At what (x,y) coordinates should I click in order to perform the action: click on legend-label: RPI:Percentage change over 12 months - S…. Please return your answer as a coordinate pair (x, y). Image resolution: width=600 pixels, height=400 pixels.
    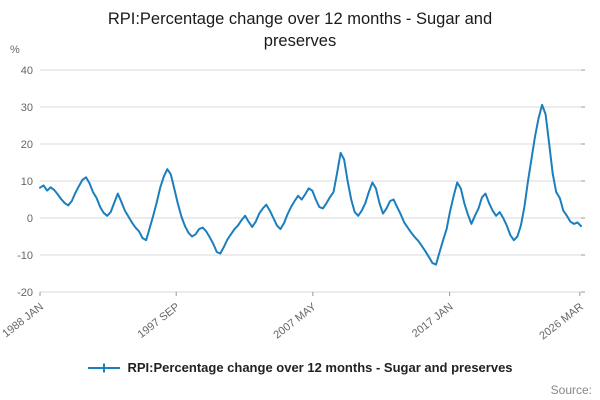
    Looking at the image, I should click on (320, 367).